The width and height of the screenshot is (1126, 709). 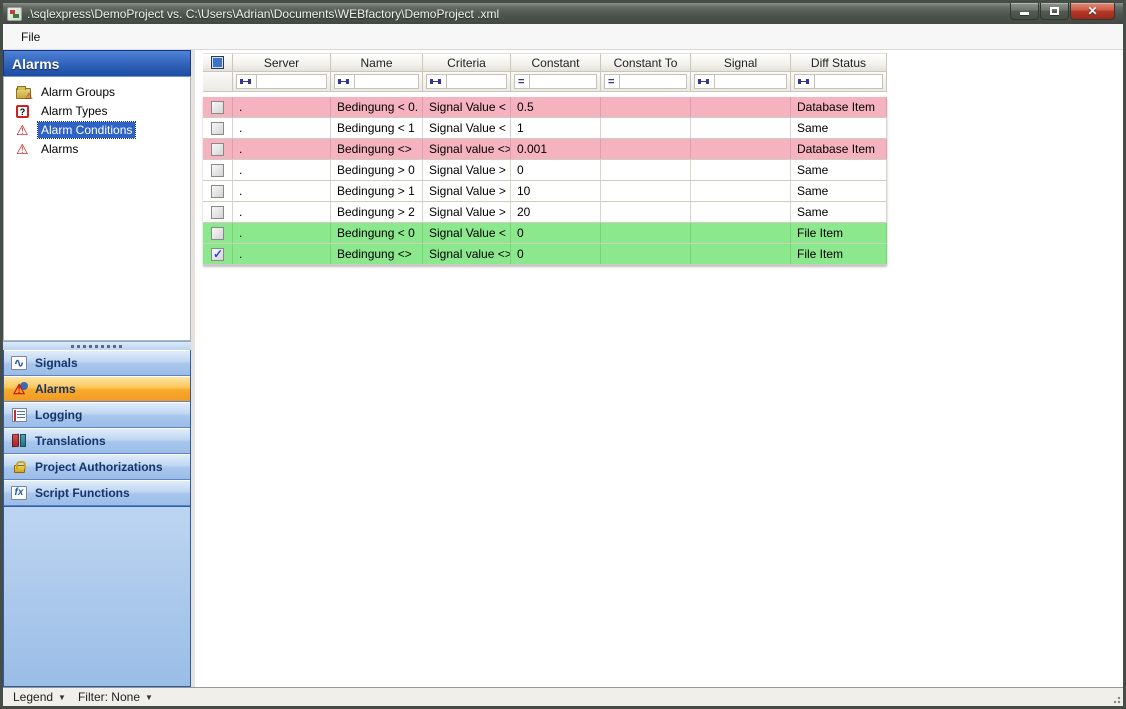 I want to click on column-header-name: Name, so click(x=377, y=62).